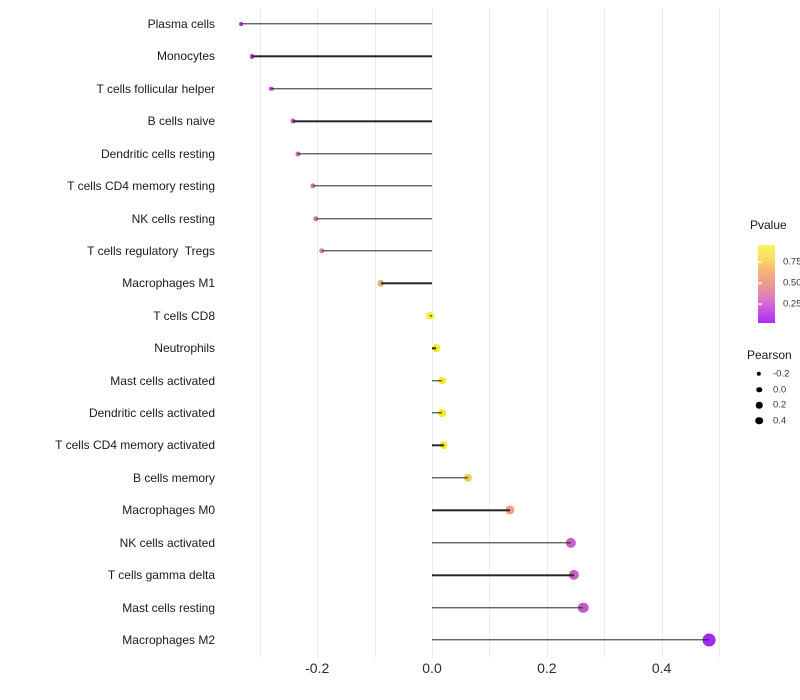 The width and height of the screenshot is (800, 700). Describe the element at coordinates (156, 88) in the screenshot. I see `y-axis-label: T cells follicular helper` at that location.